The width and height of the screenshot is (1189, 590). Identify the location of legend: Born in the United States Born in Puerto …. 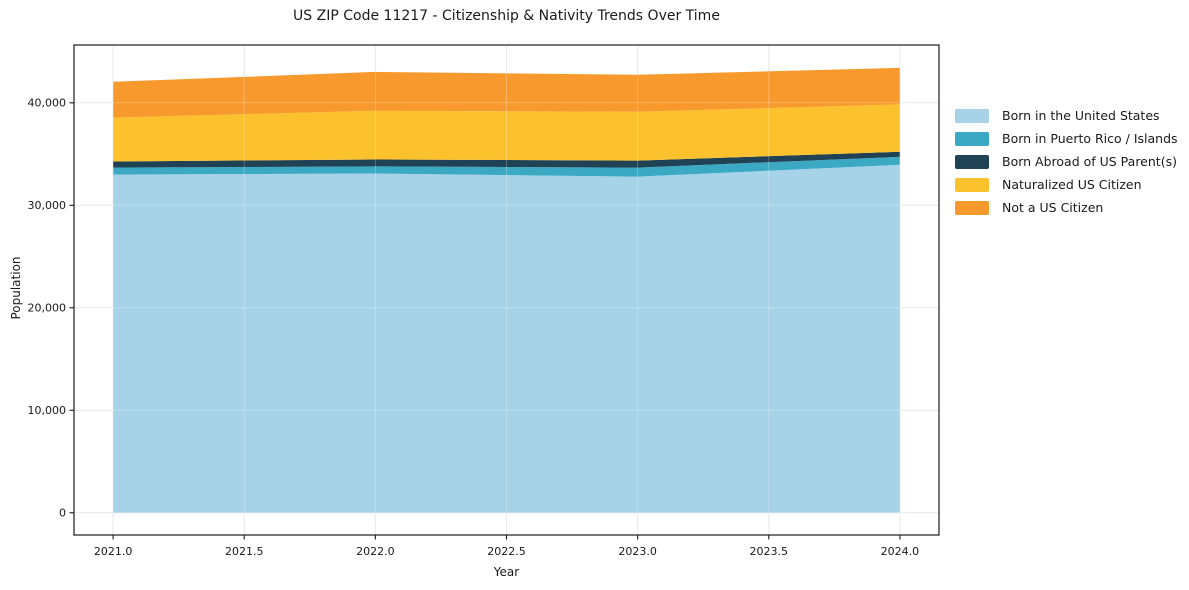
(1066, 161).